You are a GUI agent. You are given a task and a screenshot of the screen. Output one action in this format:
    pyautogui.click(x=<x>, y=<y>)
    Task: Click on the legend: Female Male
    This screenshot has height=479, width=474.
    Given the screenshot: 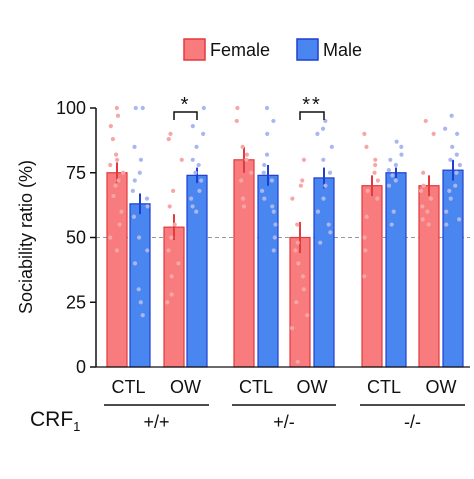 What is the action you would take?
    pyautogui.click(x=272, y=49)
    